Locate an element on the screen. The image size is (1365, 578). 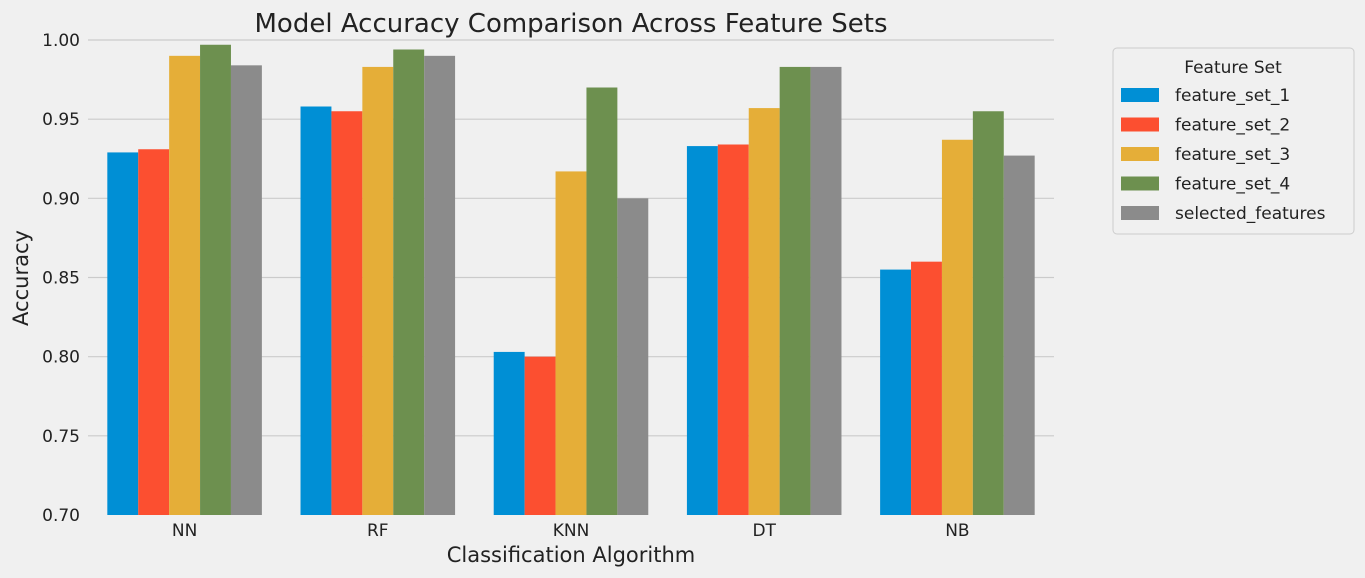
bar-dt-selected-features is located at coordinates (826, 291).